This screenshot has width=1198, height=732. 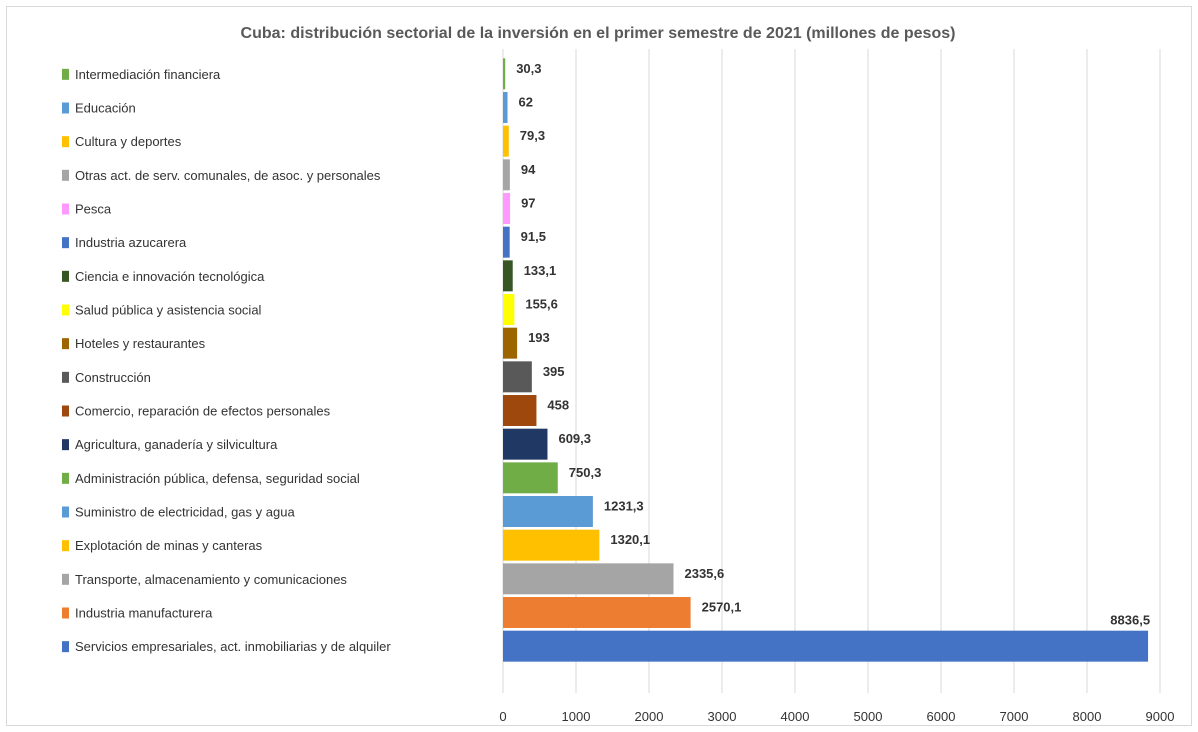 I want to click on data-label: 79,3, so click(x=532, y=135).